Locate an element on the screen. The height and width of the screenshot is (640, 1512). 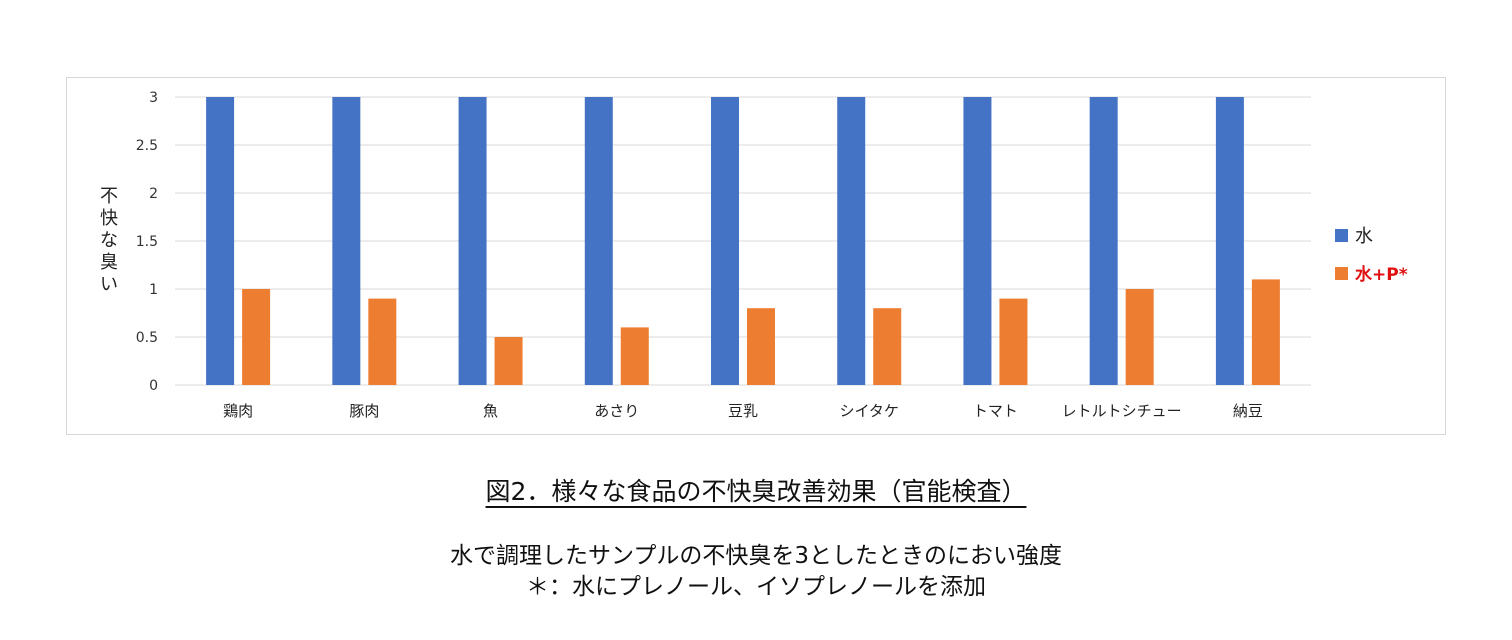
x-tick-label: 豚肉 is located at coordinates (364, 411).